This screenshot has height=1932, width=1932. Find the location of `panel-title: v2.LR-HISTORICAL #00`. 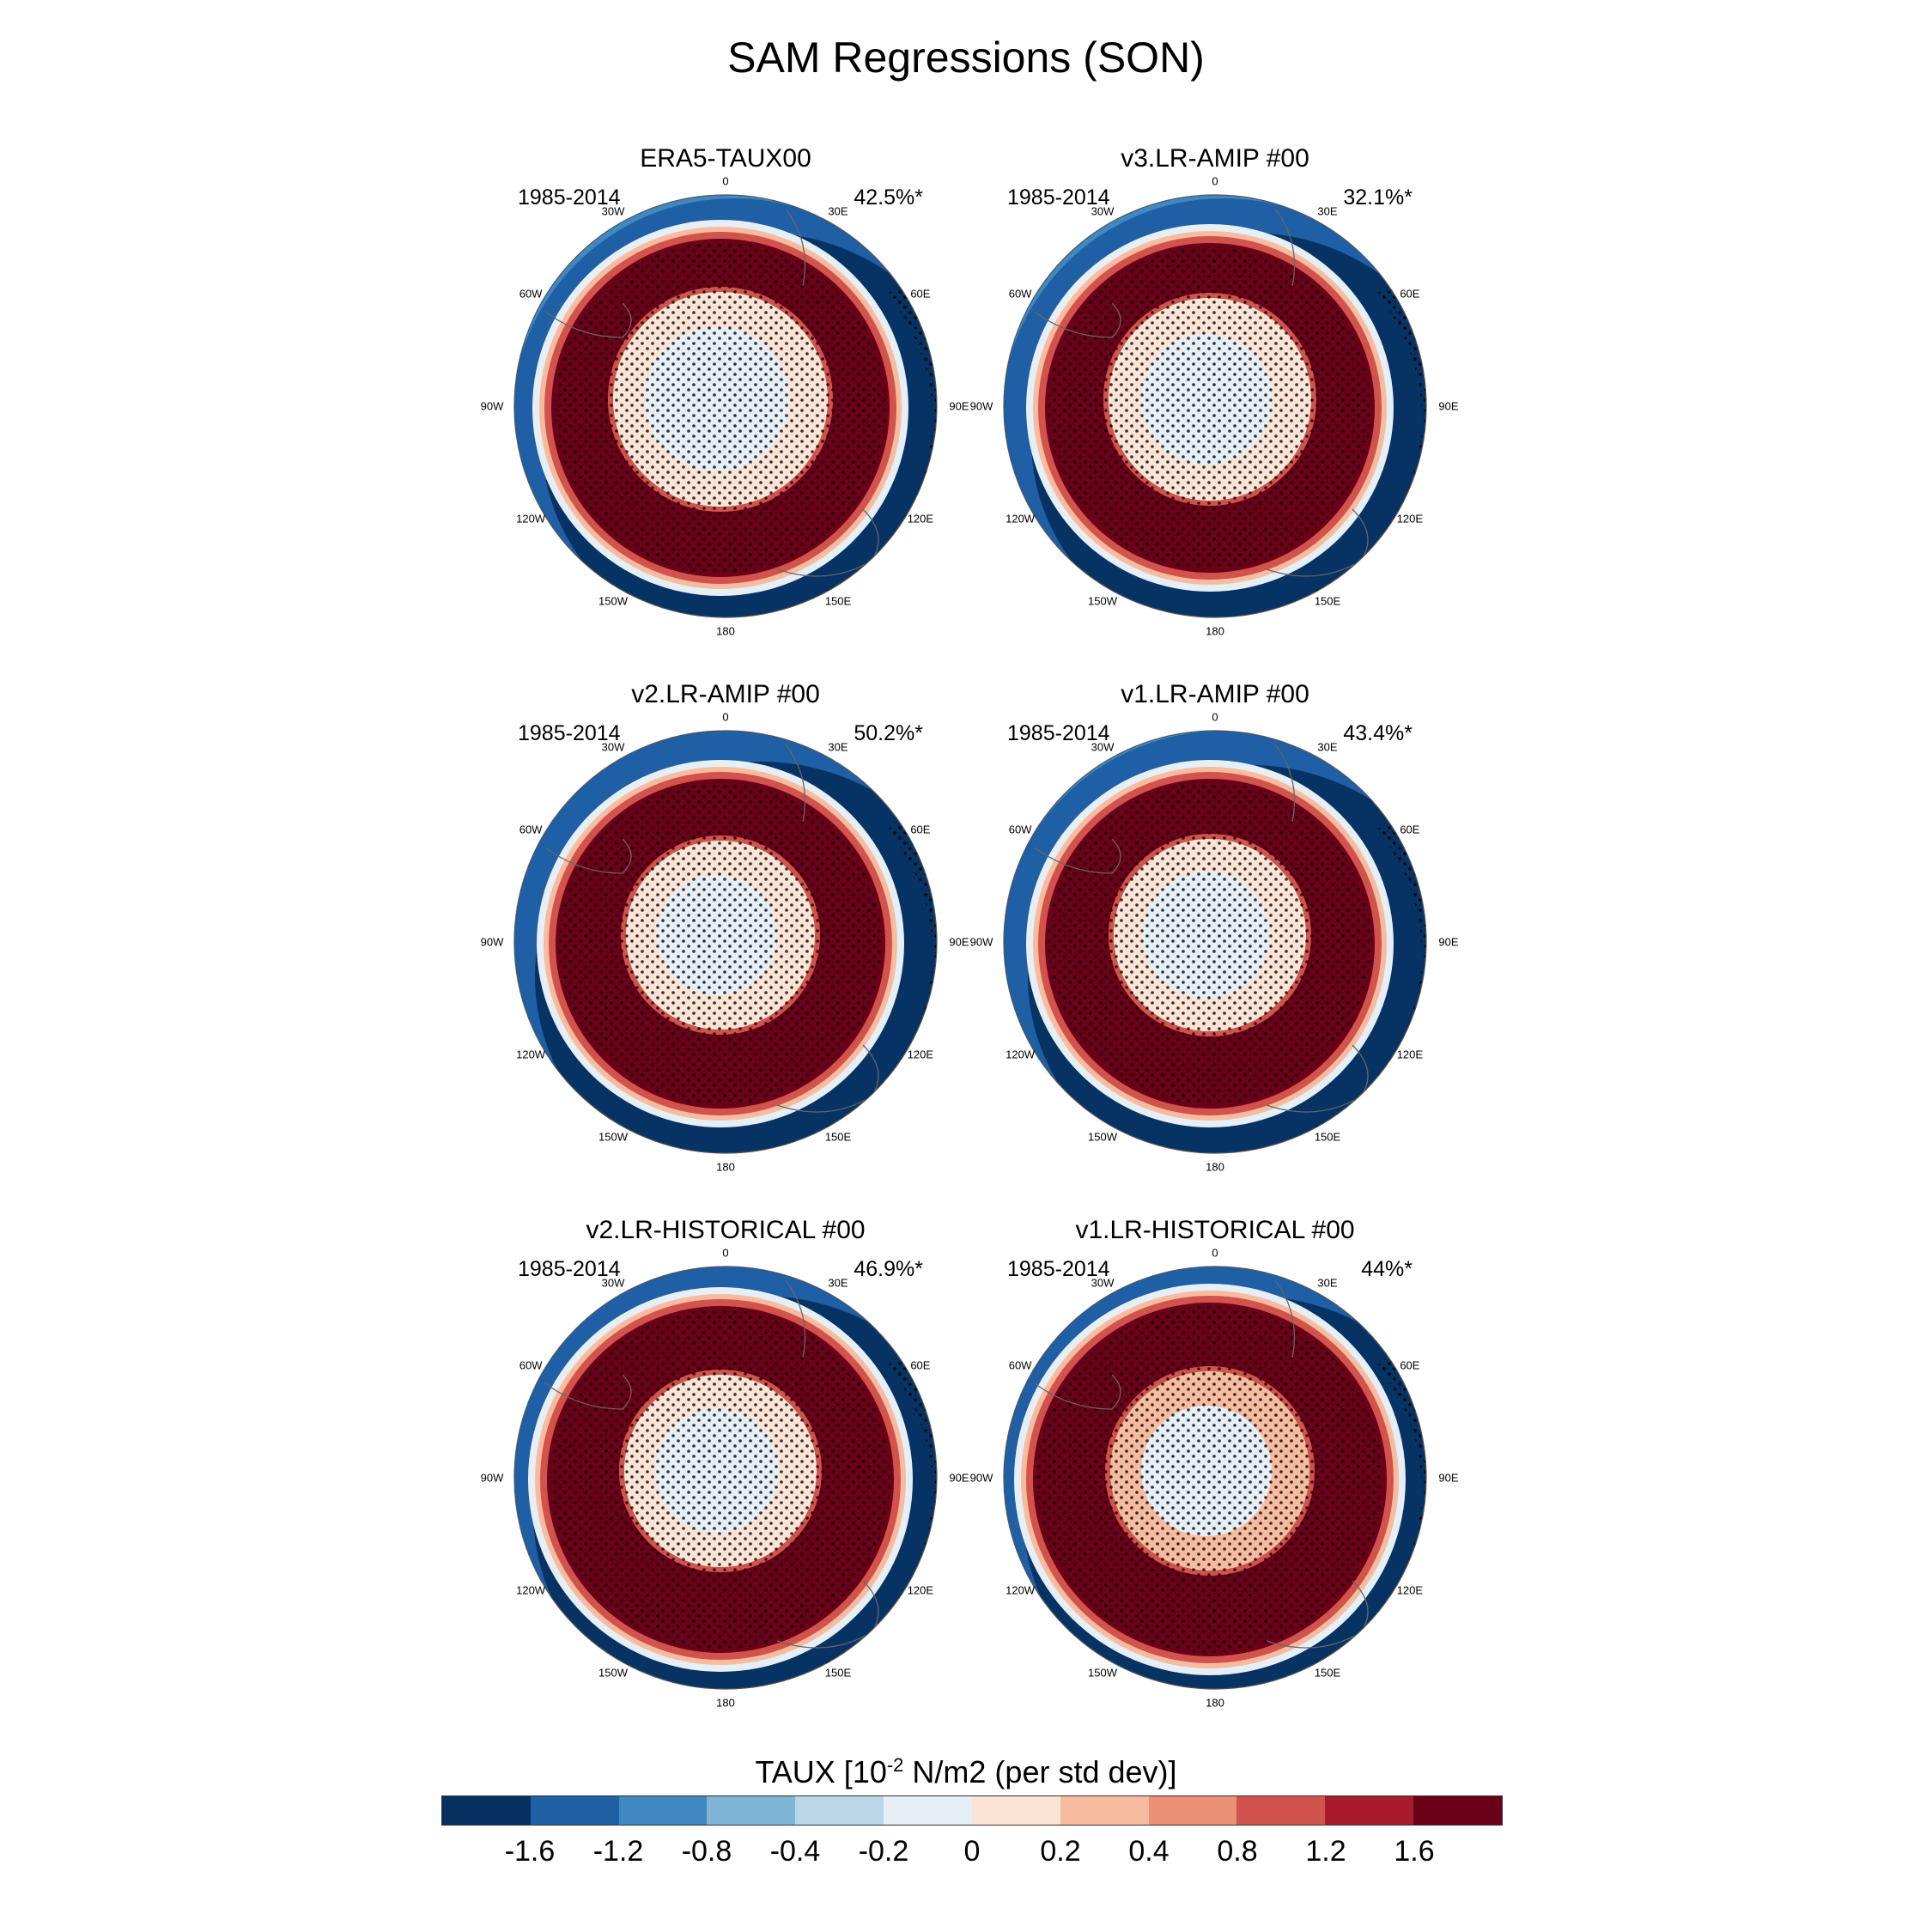

panel-title: v2.LR-HISTORICAL #00 is located at coordinates (726, 1230).